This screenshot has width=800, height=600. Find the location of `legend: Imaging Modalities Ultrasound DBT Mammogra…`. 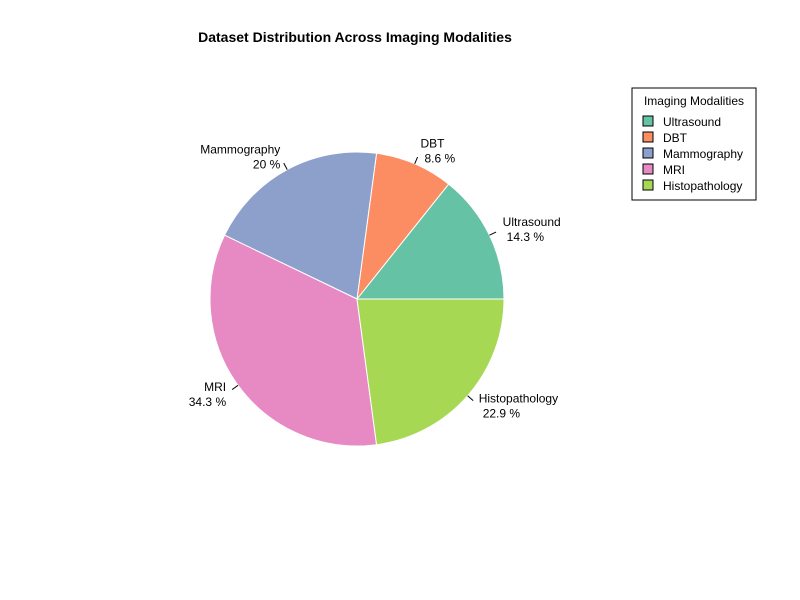

legend: Imaging Modalities Ultrasound DBT Mammogra… is located at coordinates (694, 144).